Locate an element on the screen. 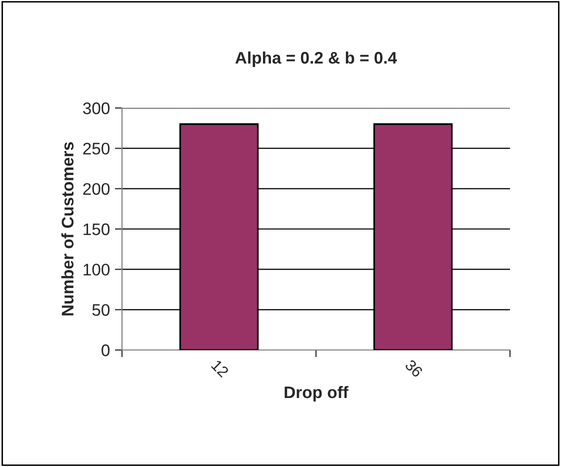  y-tick-label: 300 is located at coordinates (96, 108).